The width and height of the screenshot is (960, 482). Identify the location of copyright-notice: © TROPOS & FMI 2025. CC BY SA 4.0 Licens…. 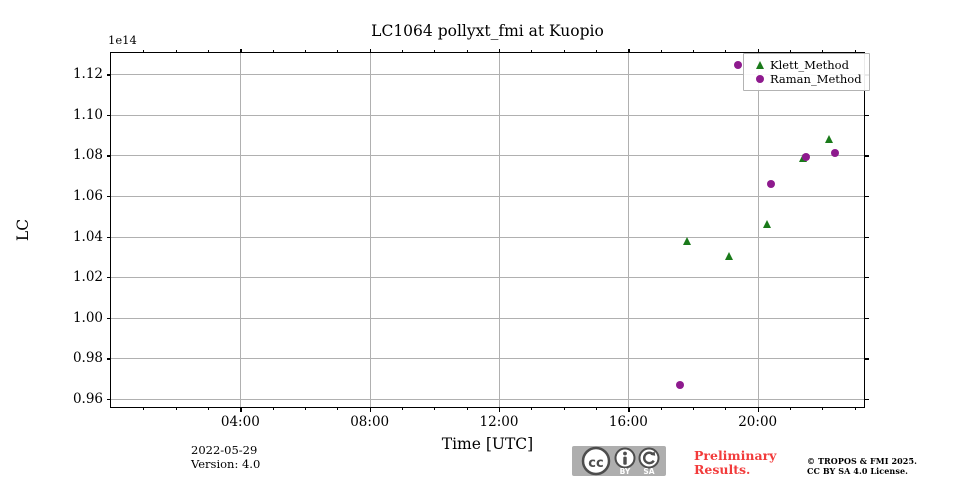
(862, 466).